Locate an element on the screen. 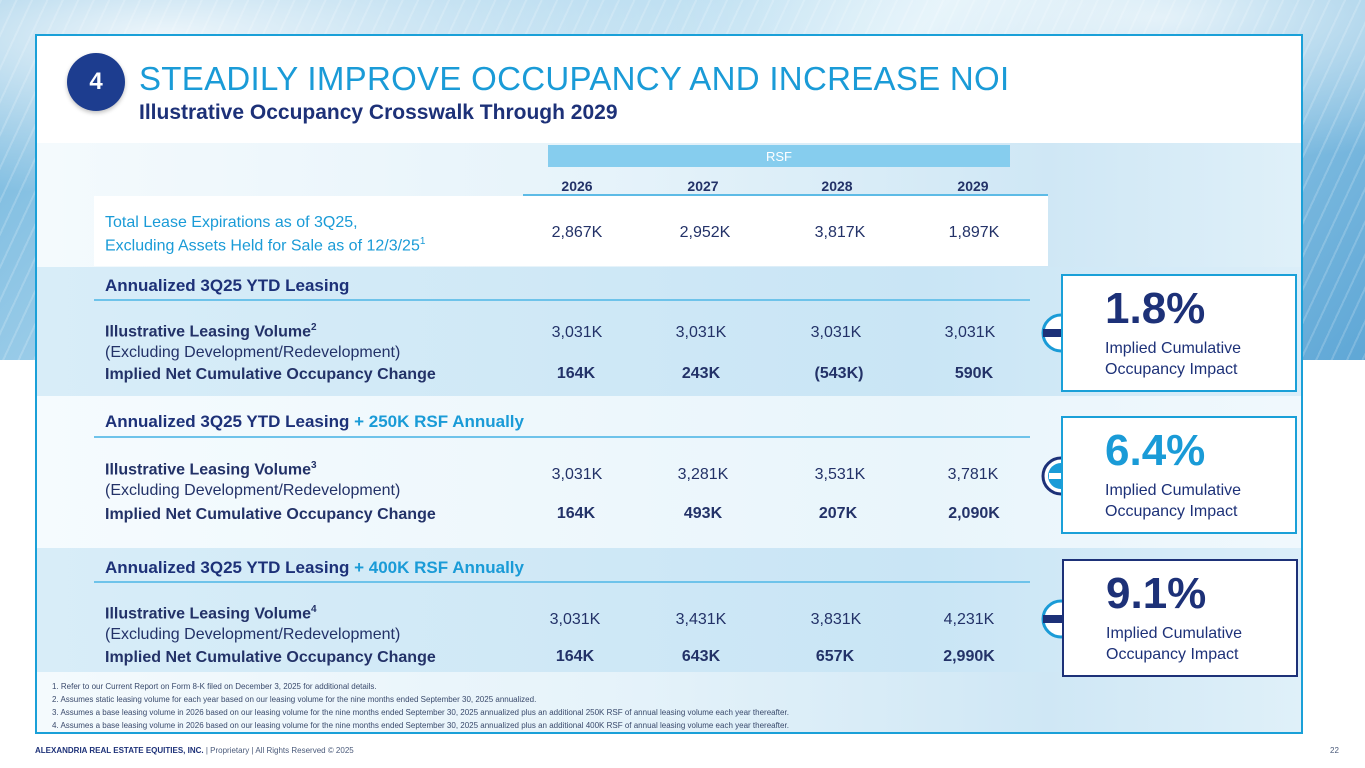 The width and height of the screenshot is (1365, 768). leasing-volume-value: 3,281K is located at coordinates (703, 474).